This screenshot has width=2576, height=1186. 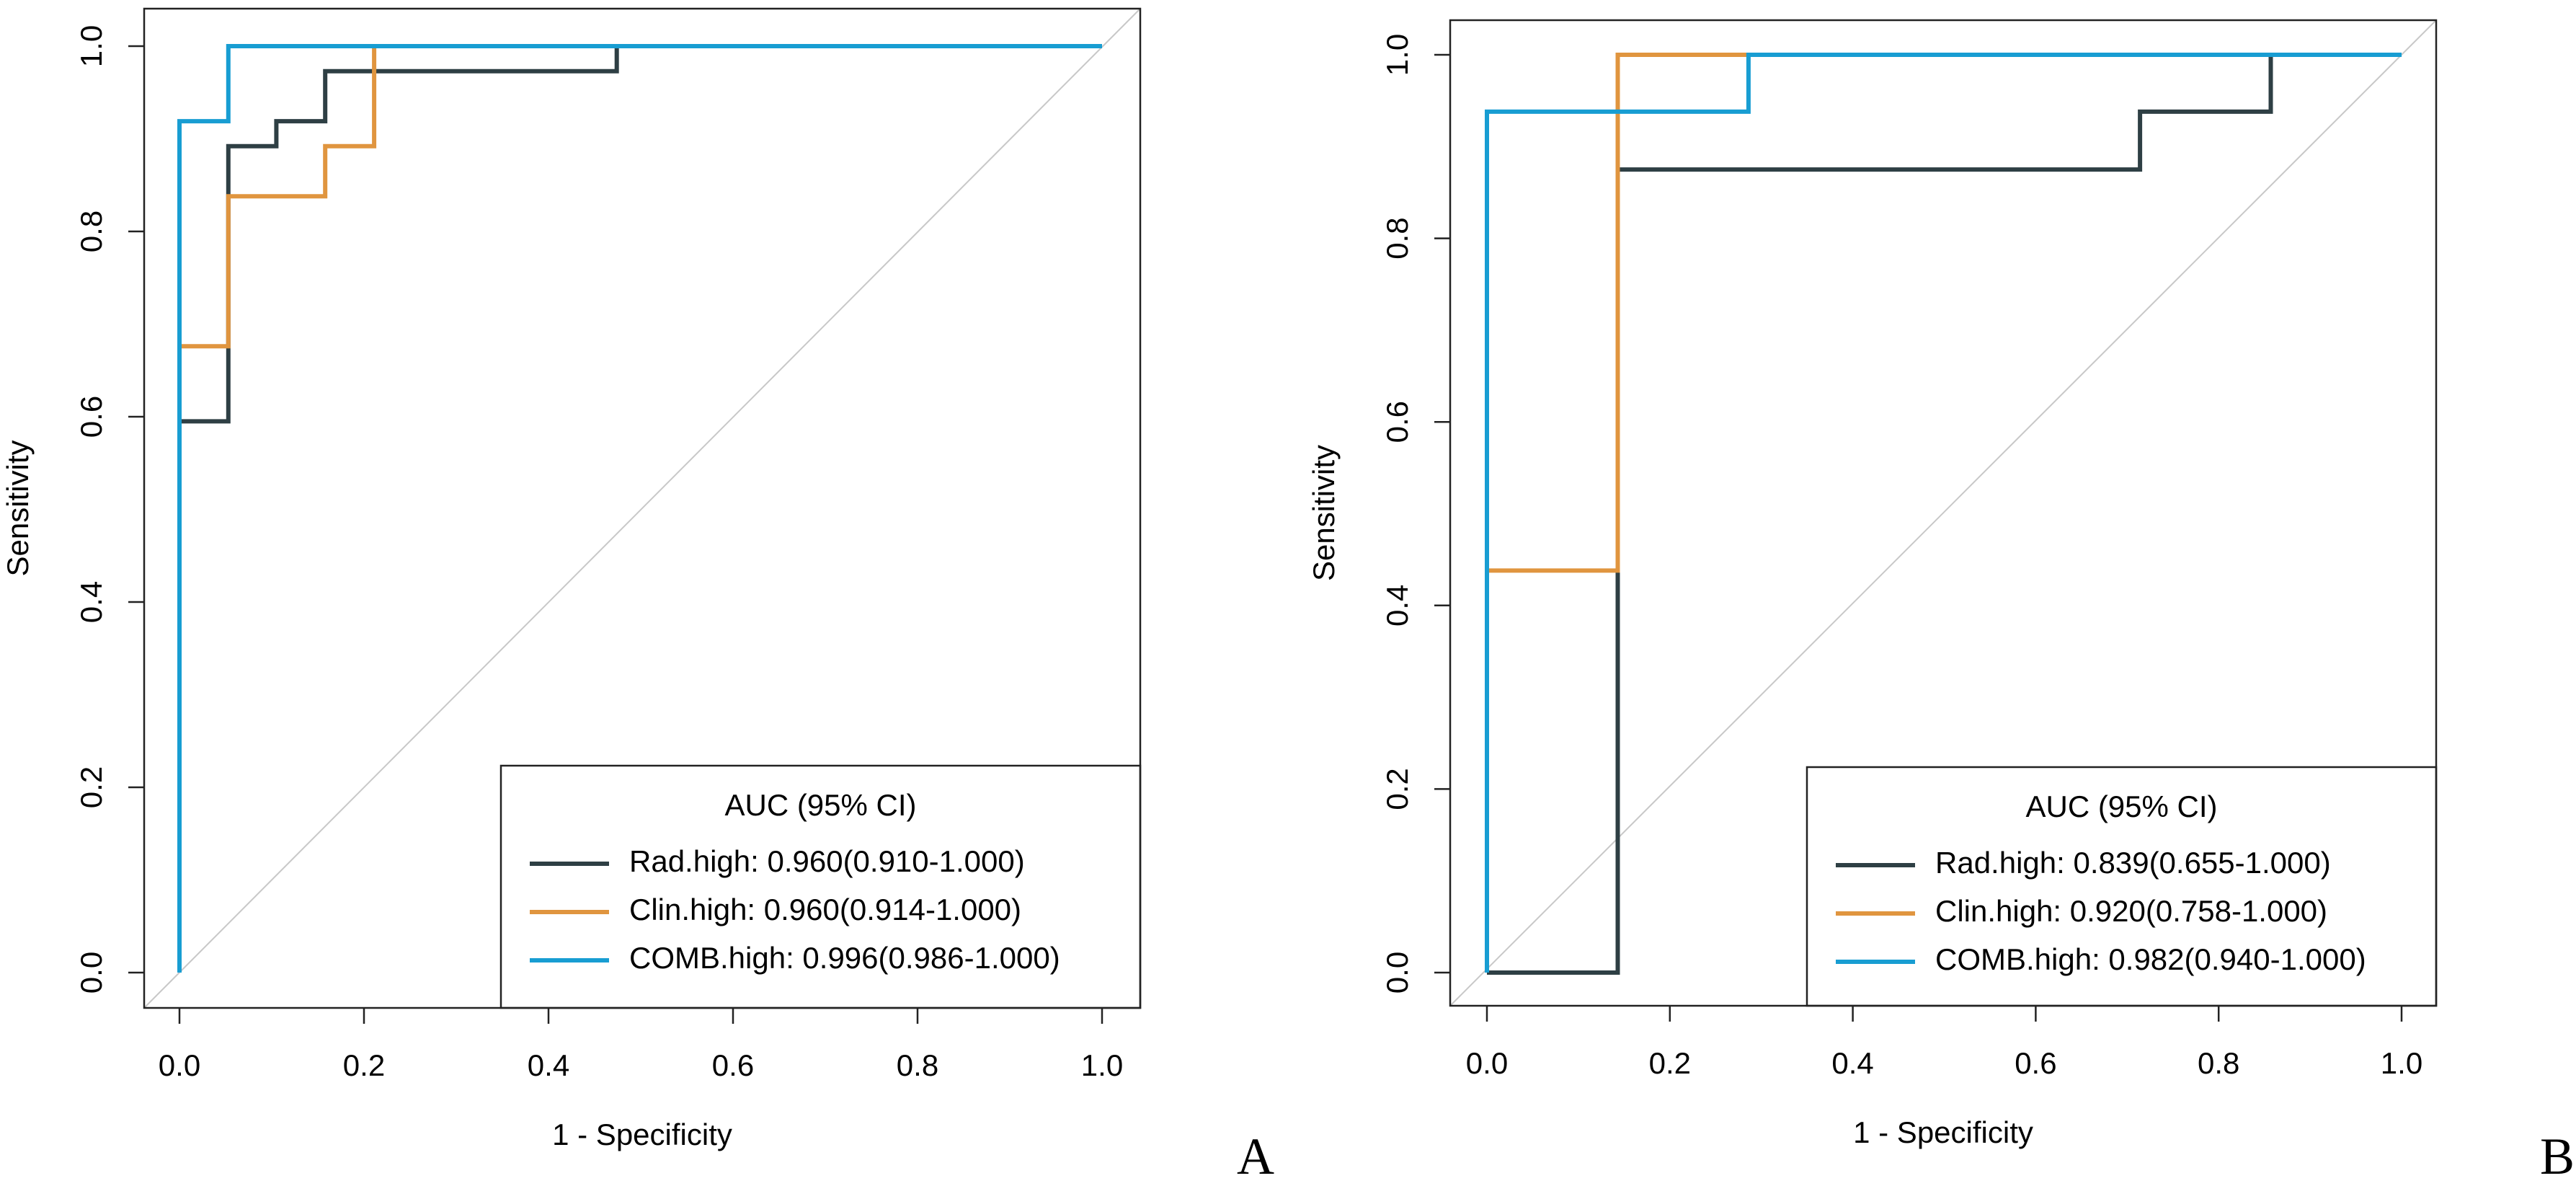 What do you see at coordinates (642, 1134) in the screenshot?
I see `panel-a-x-axis-title: 1 - Specificity` at bounding box center [642, 1134].